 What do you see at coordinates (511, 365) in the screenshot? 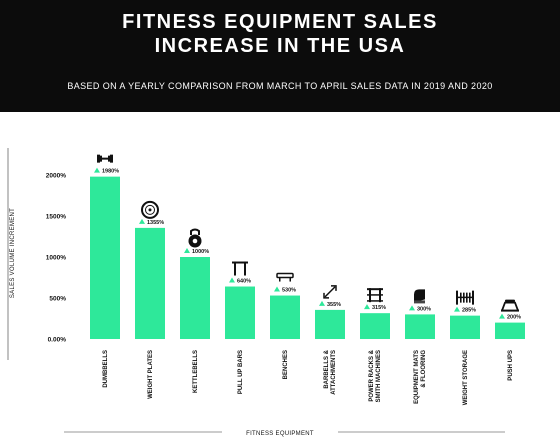
I see `category-label: PUSH UPS` at bounding box center [511, 365].